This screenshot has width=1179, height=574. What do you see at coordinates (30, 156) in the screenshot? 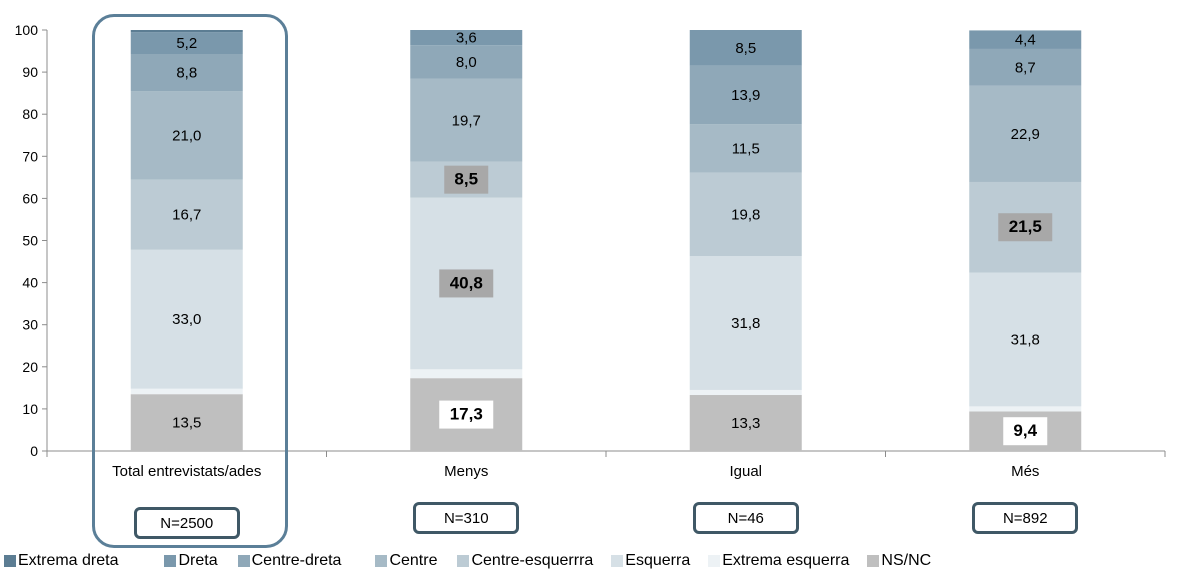
I see `y-tick-label: 70` at bounding box center [30, 156].